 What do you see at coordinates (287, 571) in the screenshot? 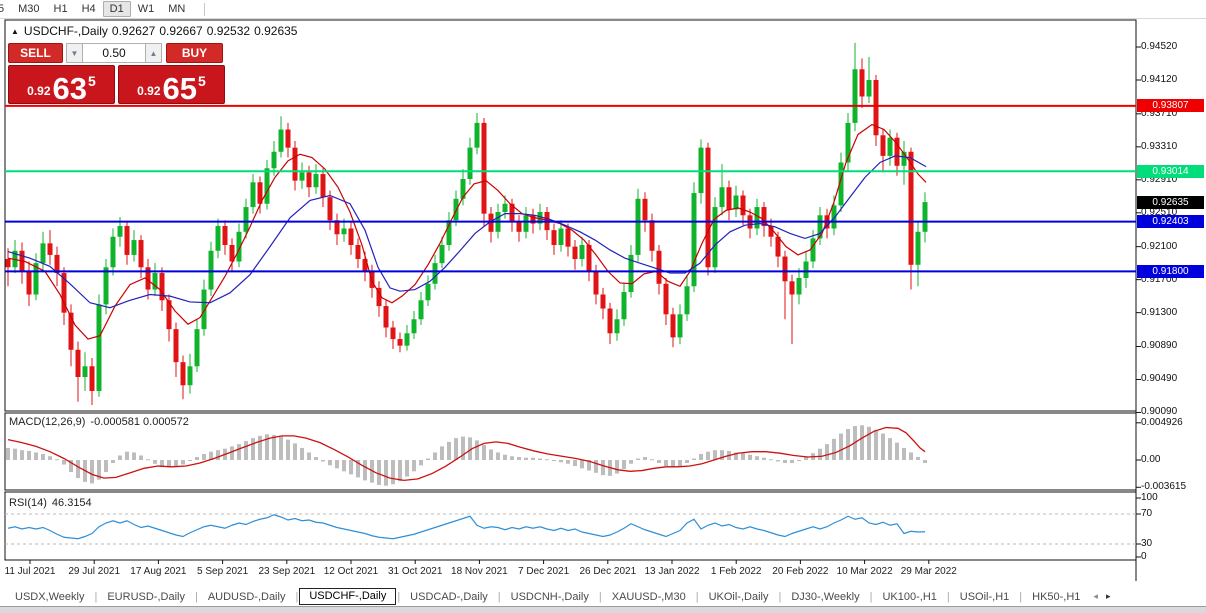
I see `date-label: 23 Sep 2021` at bounding box center [287, 571].